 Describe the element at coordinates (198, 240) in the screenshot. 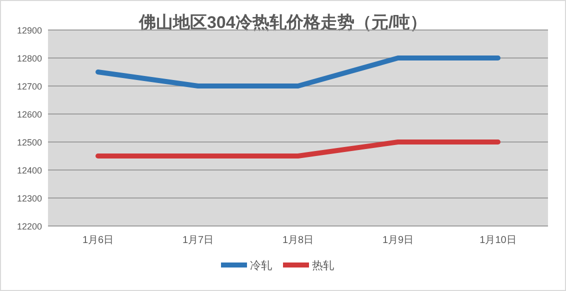

I see `x-tick-label: 1月7日` at that location.